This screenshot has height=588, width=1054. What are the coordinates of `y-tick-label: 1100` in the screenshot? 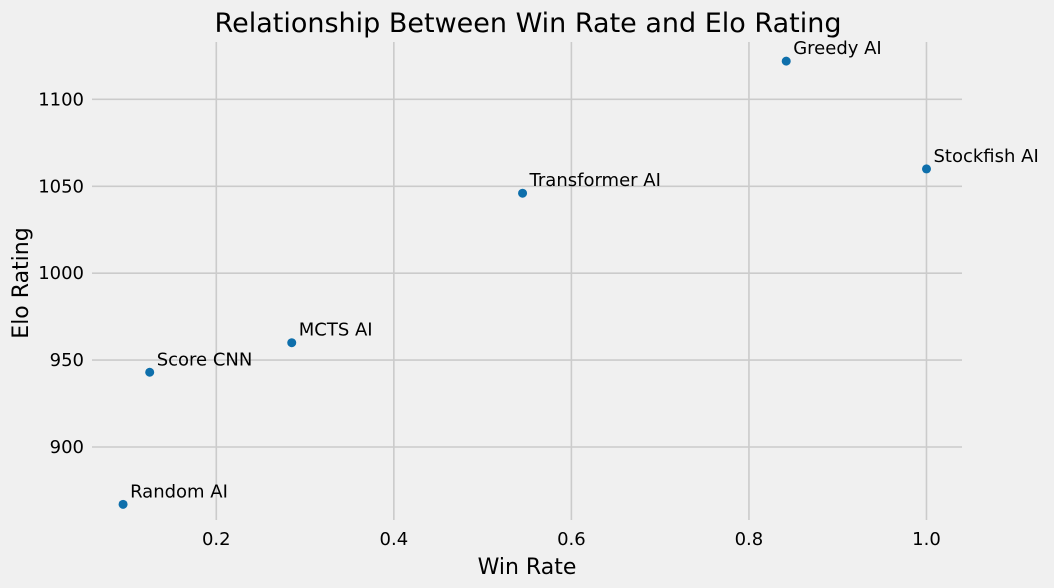 It's located at (61, 99).